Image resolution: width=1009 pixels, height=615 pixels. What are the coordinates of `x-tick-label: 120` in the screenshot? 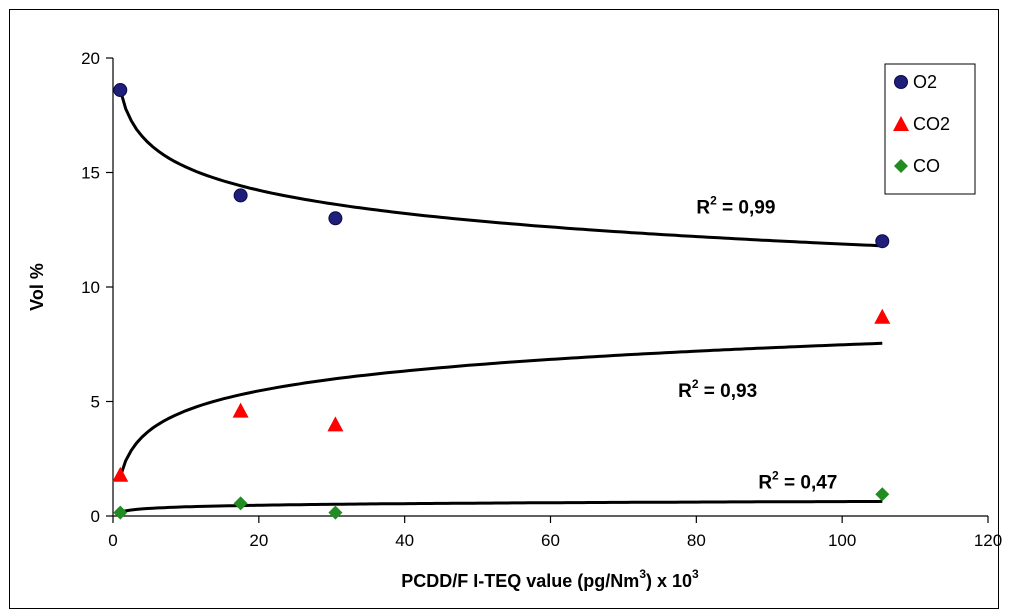 It's located at (988, 540).